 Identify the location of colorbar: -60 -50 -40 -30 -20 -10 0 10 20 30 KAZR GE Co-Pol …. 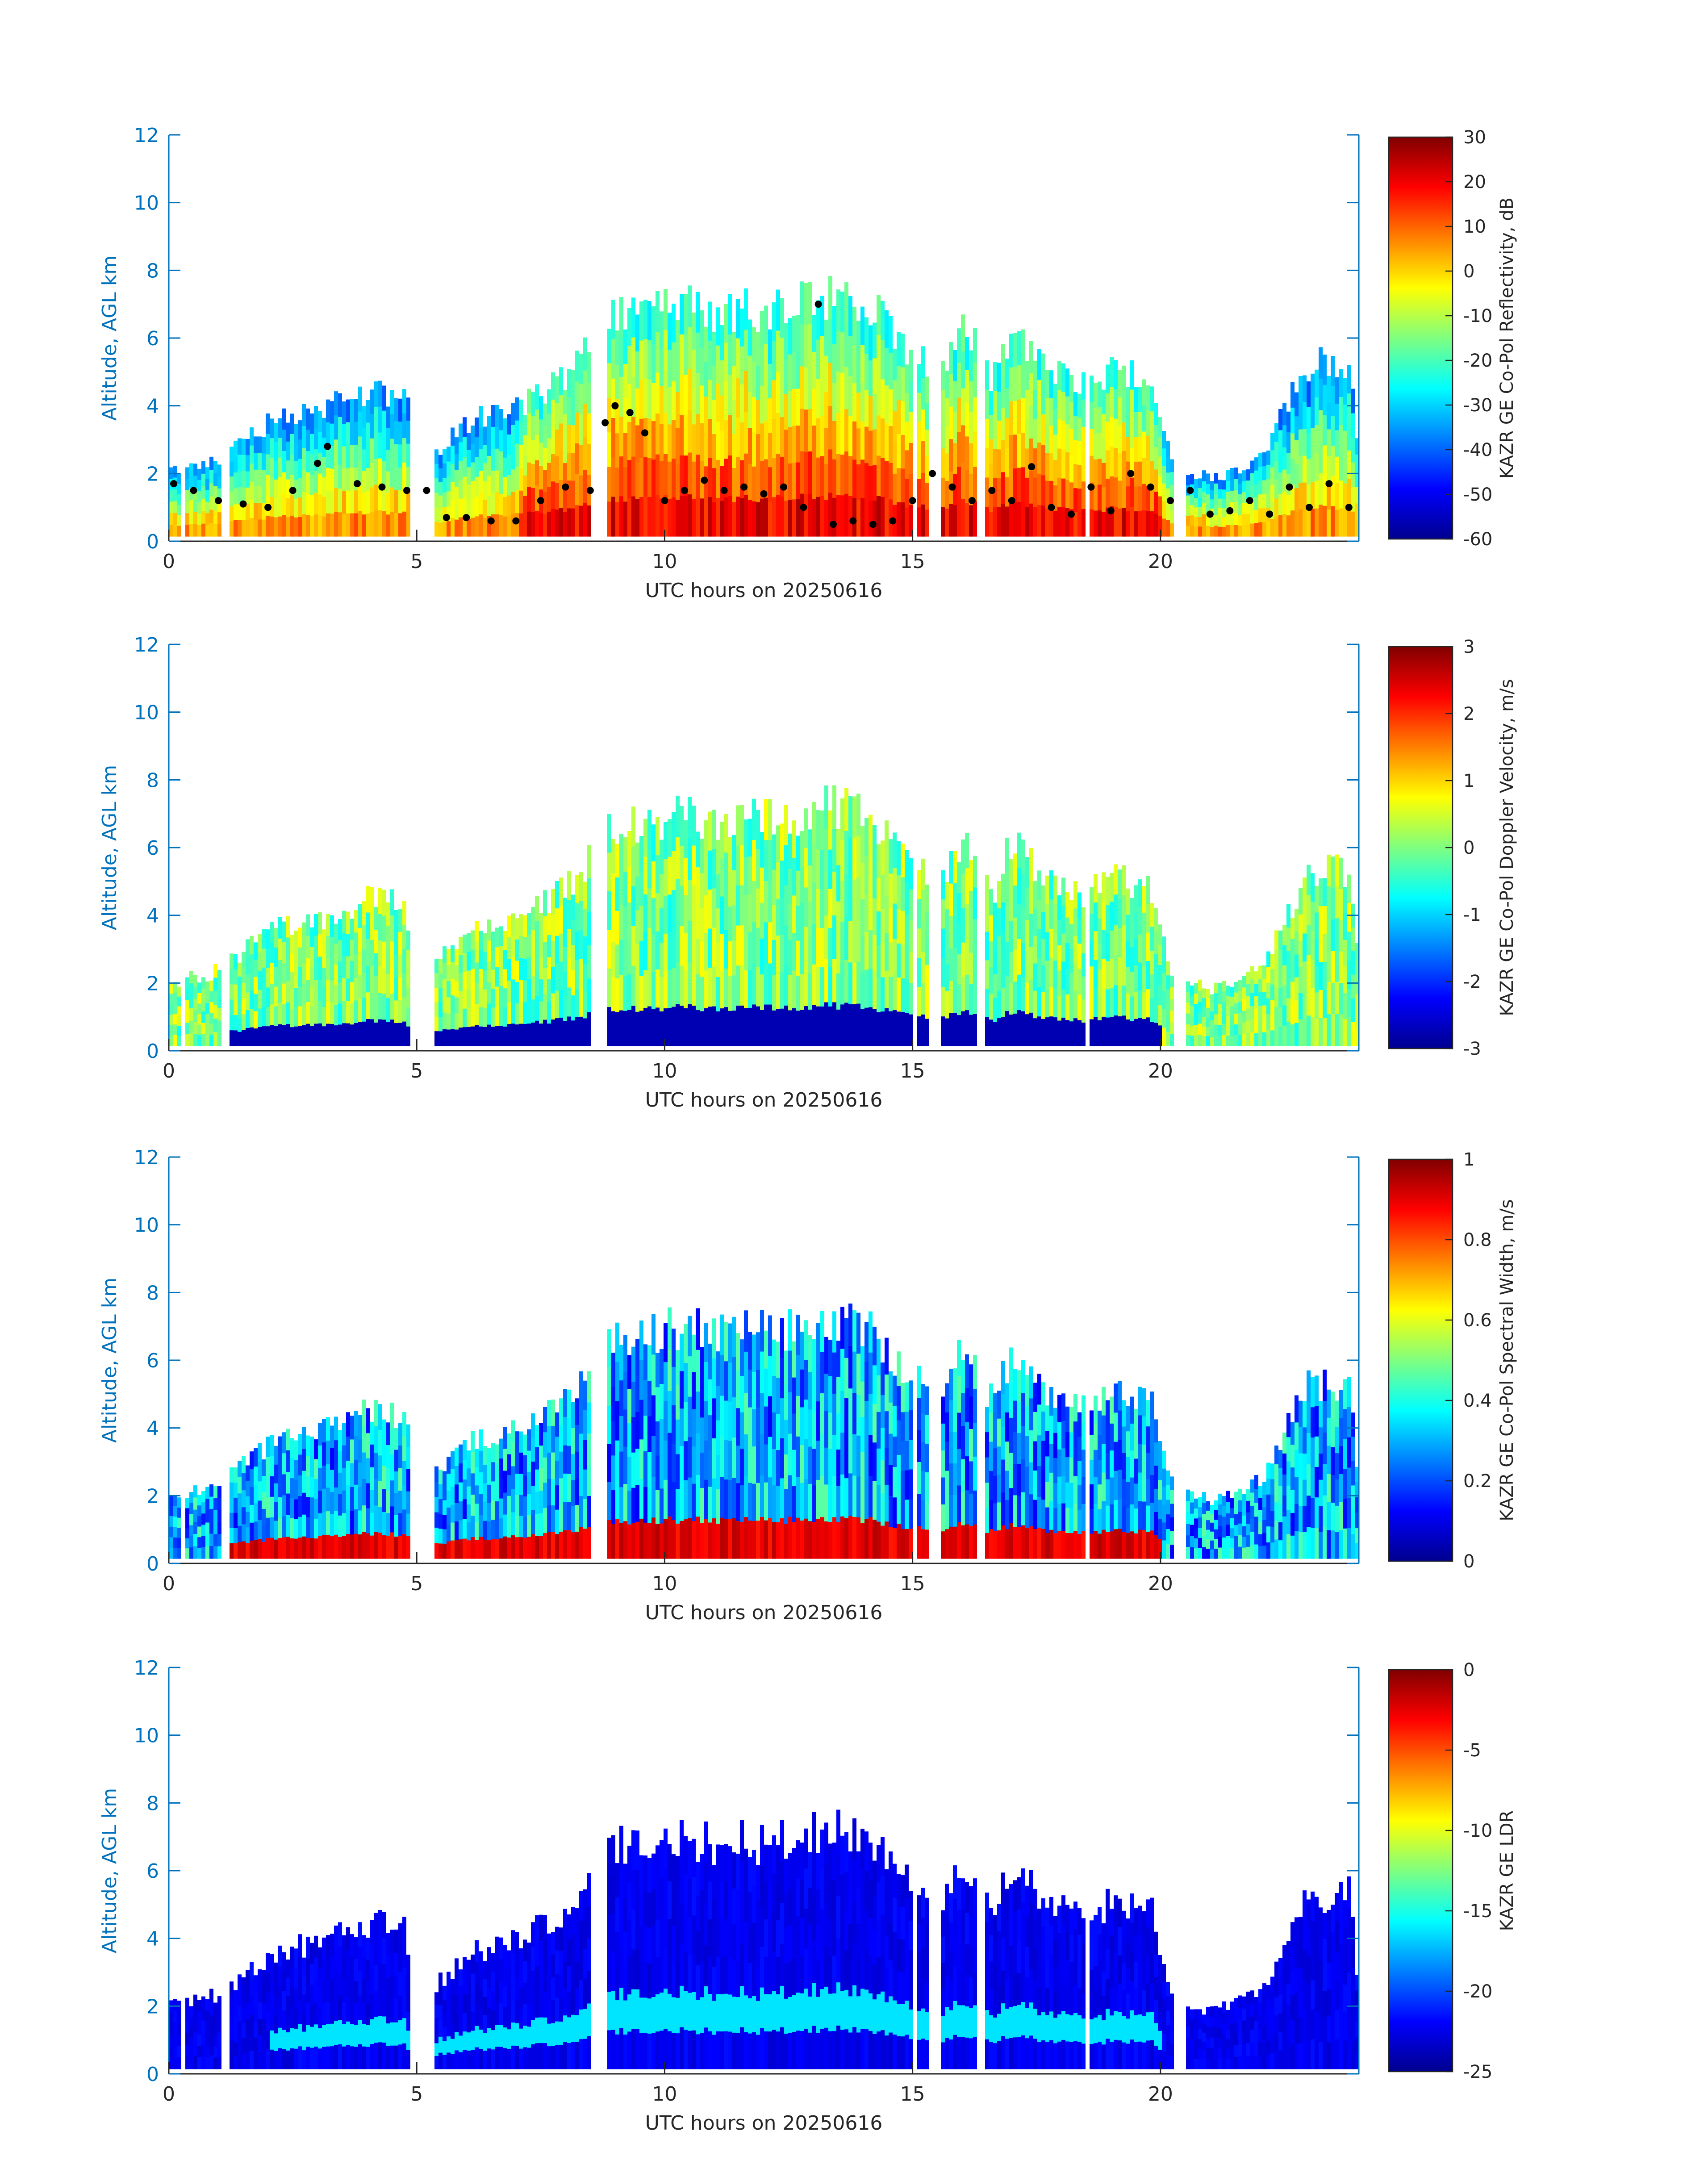
(1452, 338).